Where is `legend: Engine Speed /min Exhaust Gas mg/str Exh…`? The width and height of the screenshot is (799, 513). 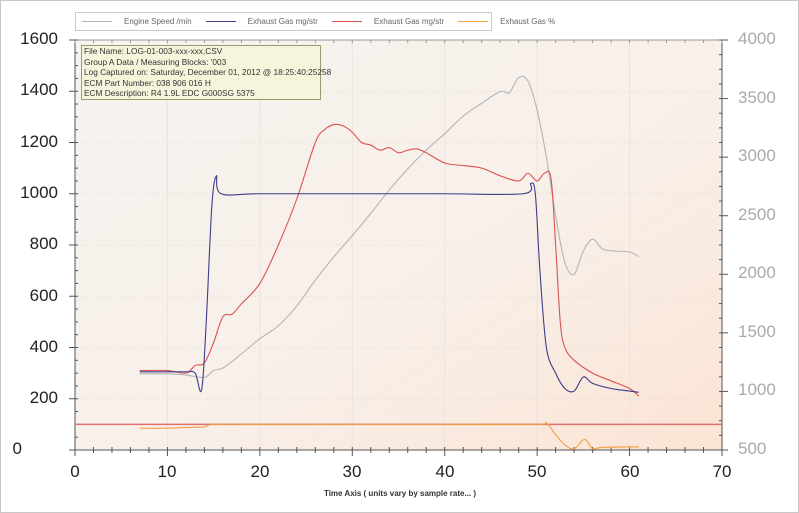
legend: Engine Speed /min Exhaust Gas mg/str Exh… is located at coordinates (315, 21).